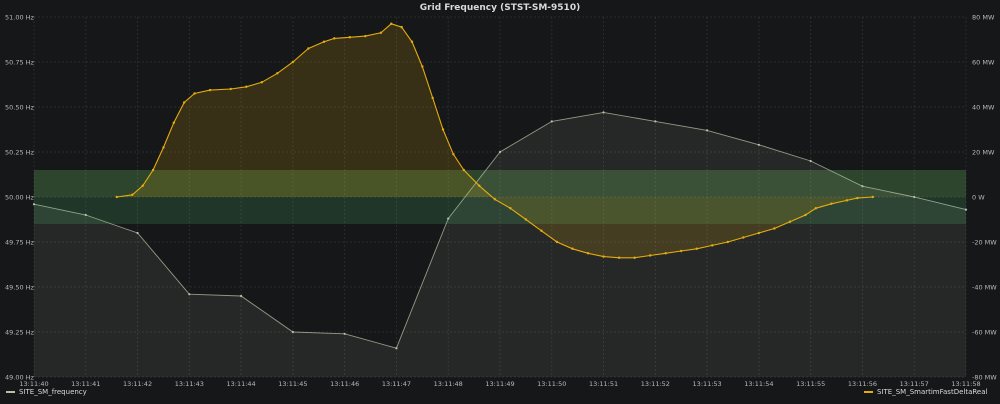 The height and width of the screenshot is (404, 1000). I want to click on x-tick: 13:11:56, so click(862, 384).